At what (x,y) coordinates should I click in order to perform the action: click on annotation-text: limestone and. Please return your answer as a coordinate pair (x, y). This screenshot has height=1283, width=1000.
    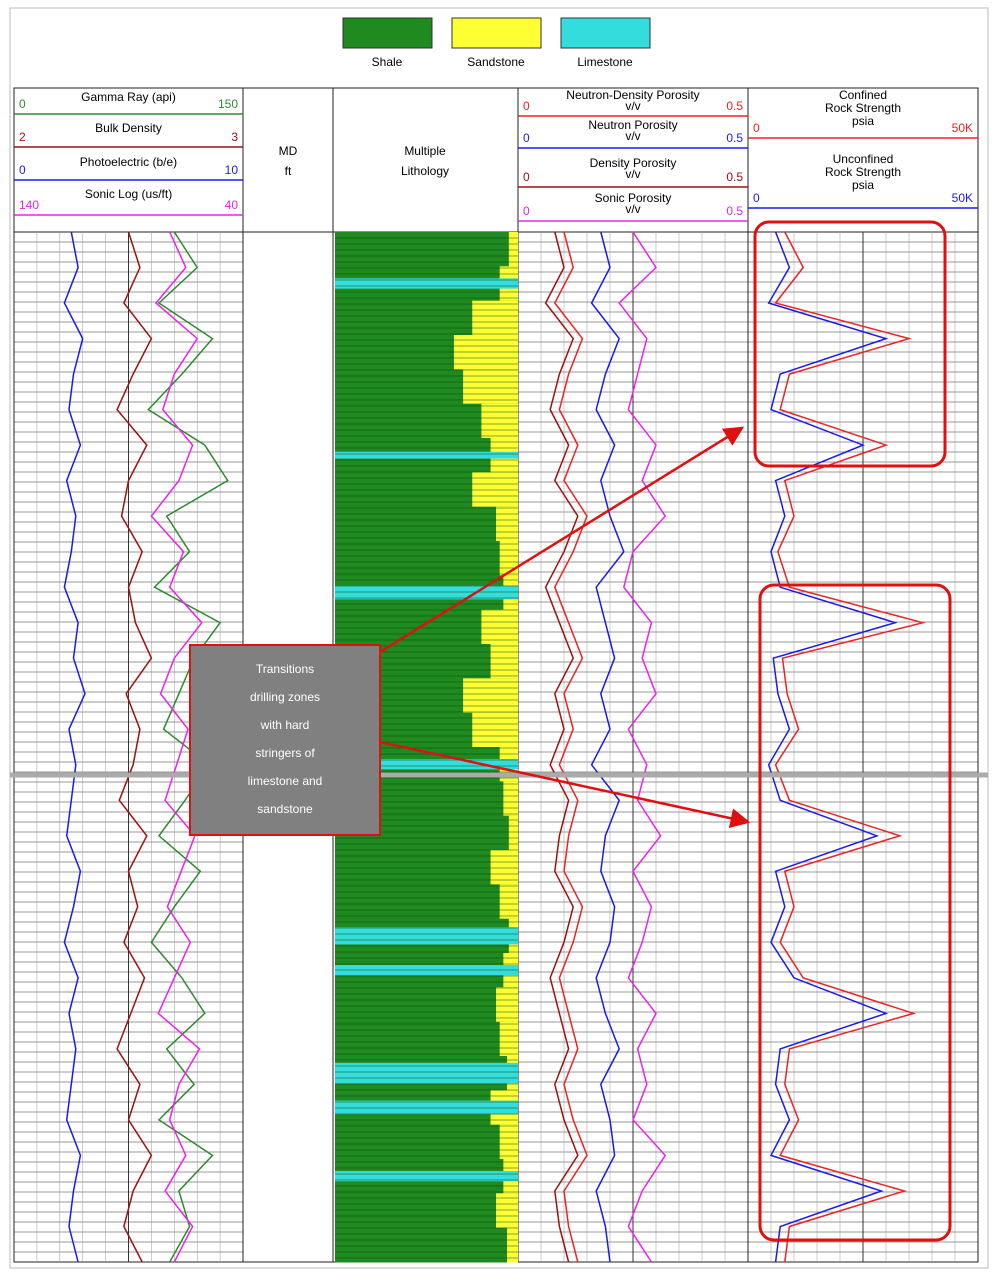
    Looking at the image, I should click on (285, 781).